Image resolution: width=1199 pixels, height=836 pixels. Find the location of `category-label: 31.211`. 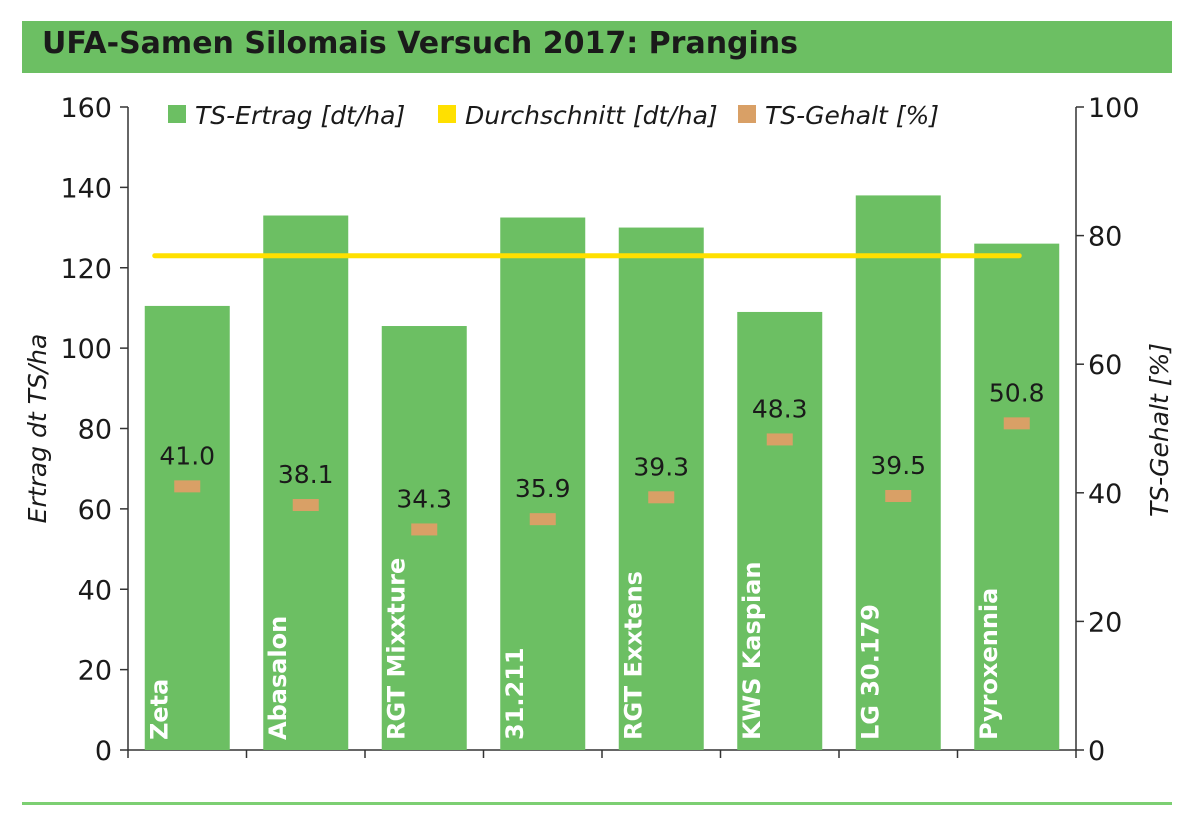

category-label: 31.211 is located at coordinates (515, 693).